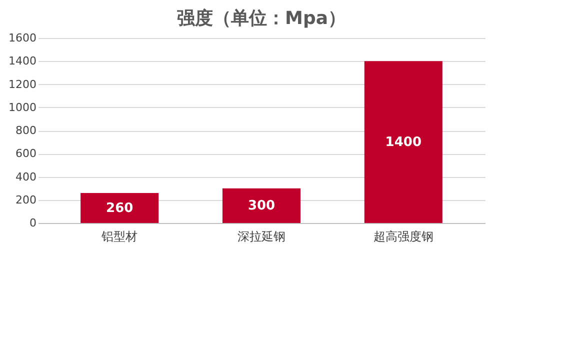  I want to click on data-label: 260, so click(120, 208).